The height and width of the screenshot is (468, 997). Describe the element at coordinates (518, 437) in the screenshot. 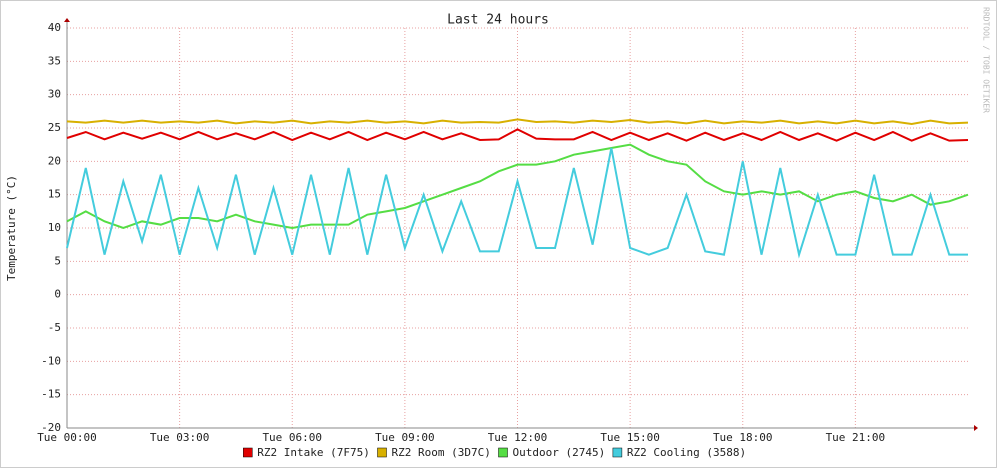

I see `x-tick-label: Tue 12:00` at that location.